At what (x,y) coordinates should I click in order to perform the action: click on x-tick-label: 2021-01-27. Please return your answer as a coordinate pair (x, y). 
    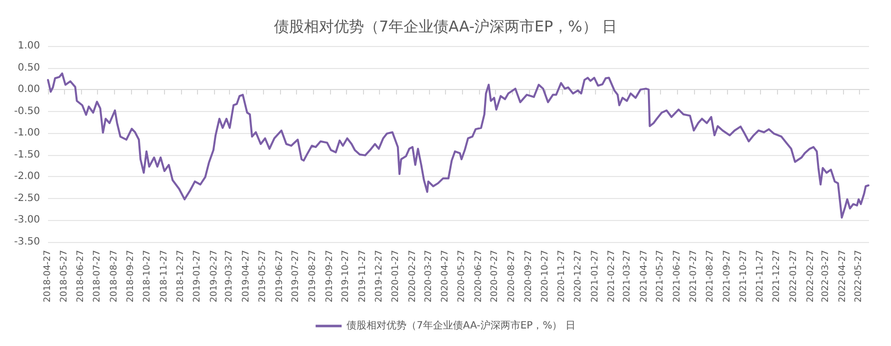
    Looking at the image, I should click on (595, 276).